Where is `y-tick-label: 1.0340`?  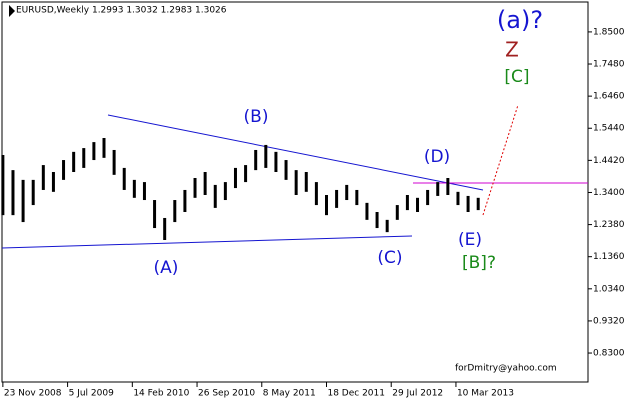 y-tick-label: 1.0340 is located at coordinates (609, 289).